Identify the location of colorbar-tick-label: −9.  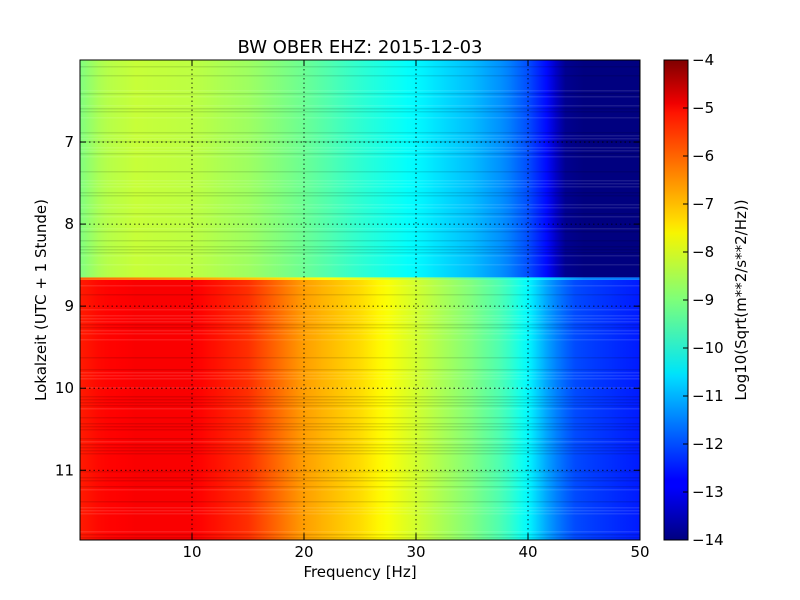
(703, 300).